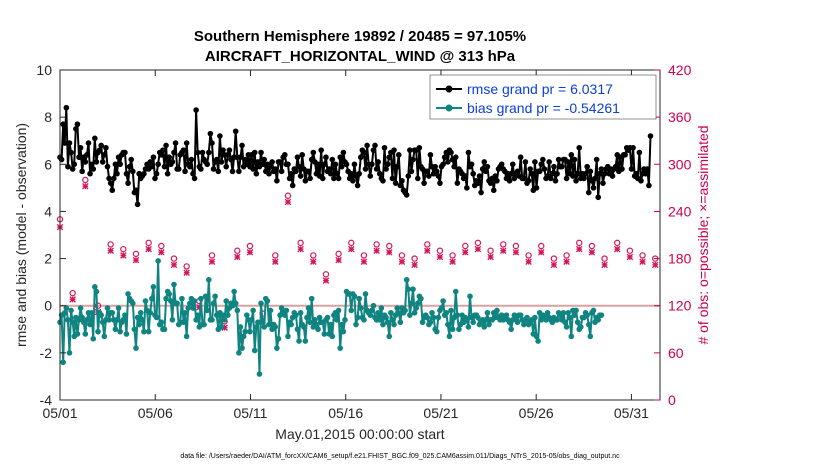 The height and width of the screenshot is (470, 830). Describe the element at coordinates (680, 164) in the screenshot. I see `y-right-tick-label: 300` at that location.